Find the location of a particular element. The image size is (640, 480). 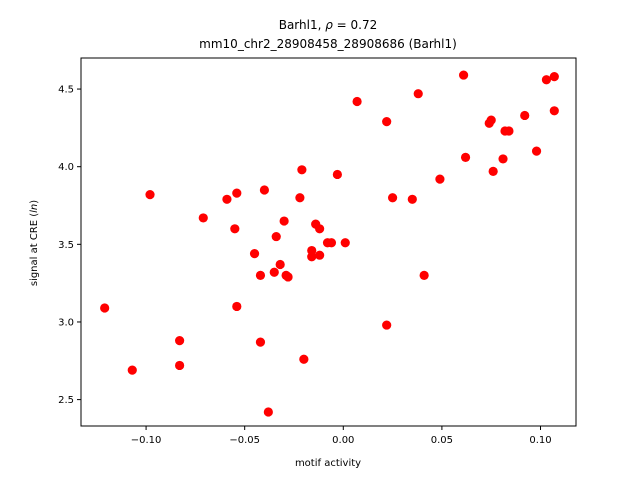

y-tick-label: 3.0 is located at coordinates (66, 322).